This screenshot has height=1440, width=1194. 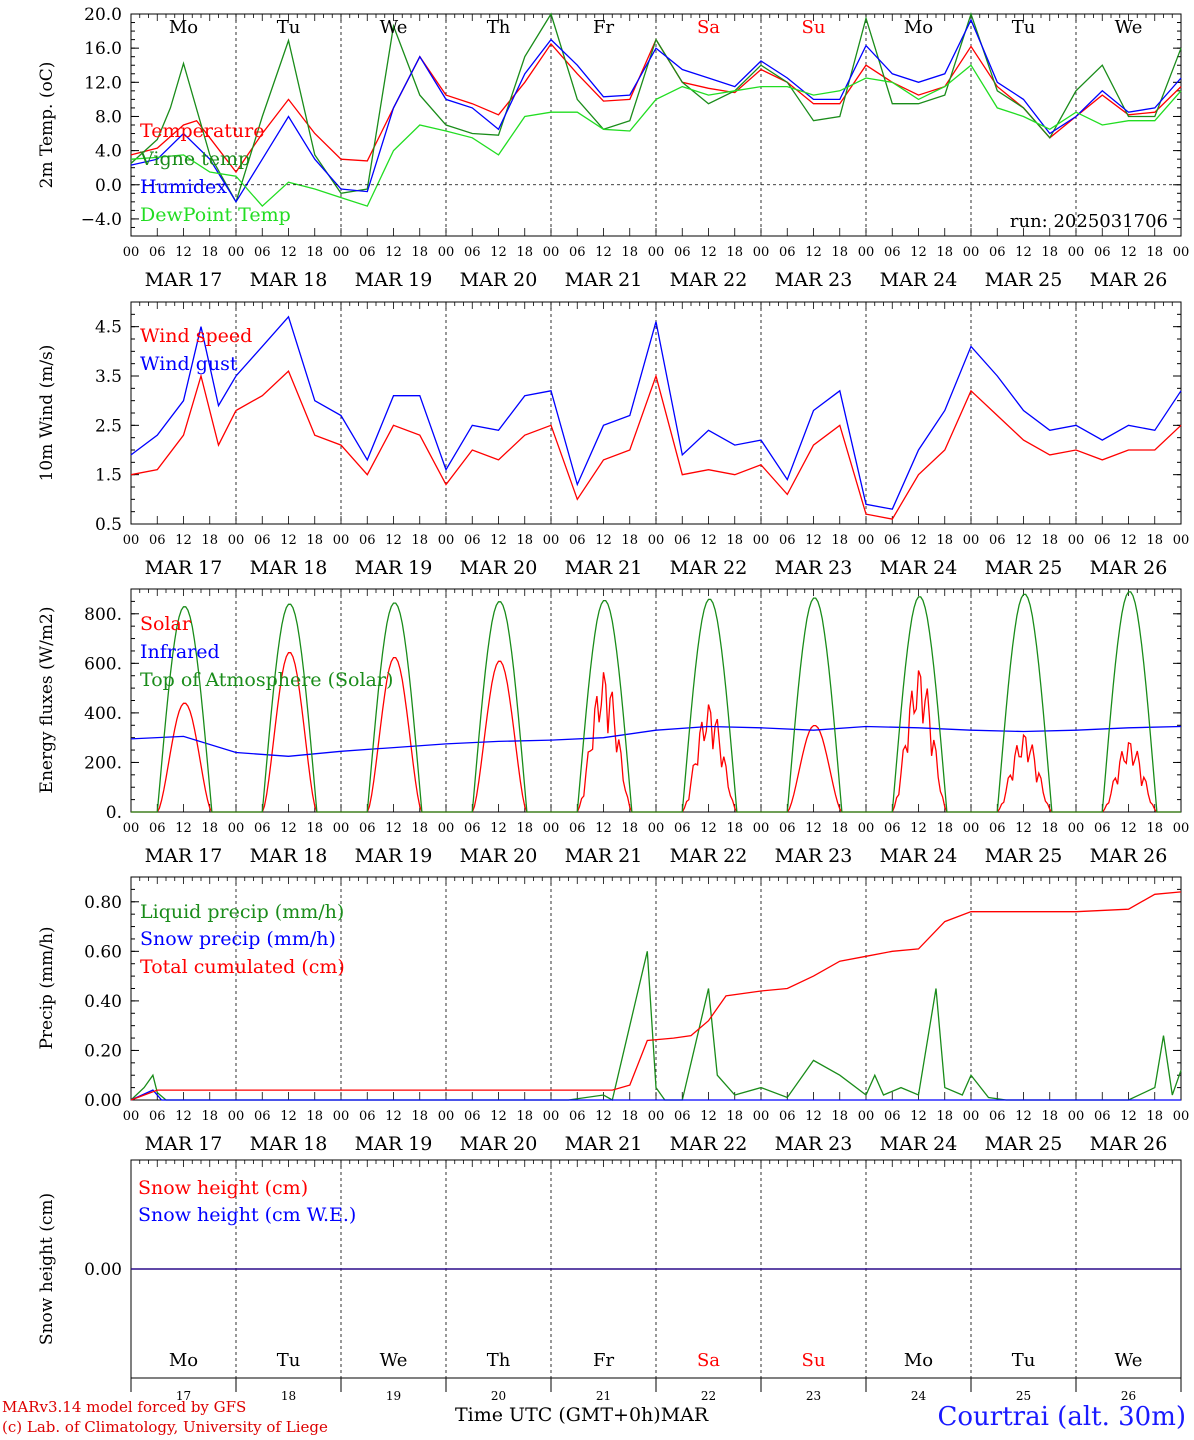 What do you see at coordinates (1129, 27) in the screenshot?
I see `day-abbr-top: We` at bounding box center [1129, 27].